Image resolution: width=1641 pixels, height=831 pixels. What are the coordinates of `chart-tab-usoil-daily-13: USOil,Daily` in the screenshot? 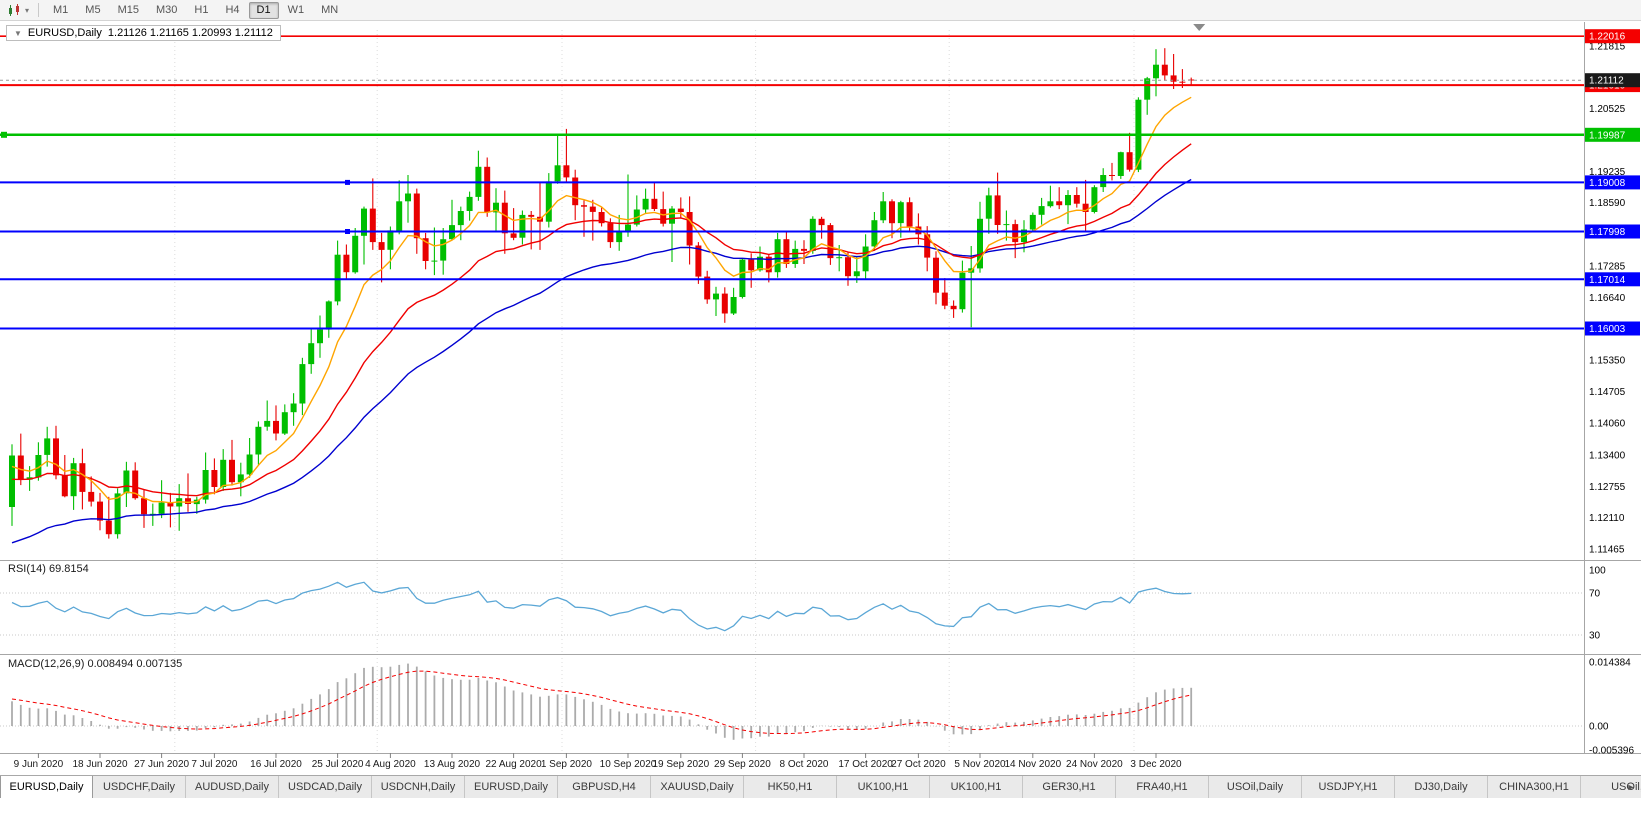 It's located at (1255, 787).